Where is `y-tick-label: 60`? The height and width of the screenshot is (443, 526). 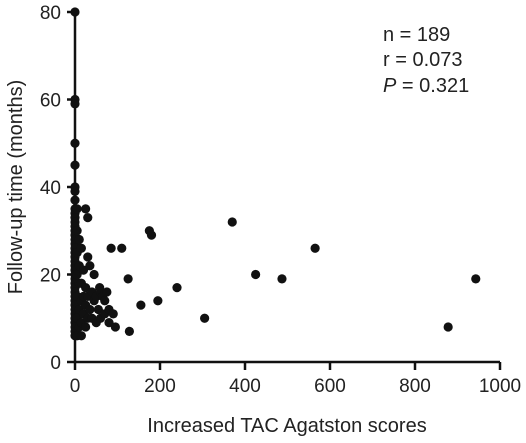 y-tick-label: 60 is located at coordinates (50, 101).